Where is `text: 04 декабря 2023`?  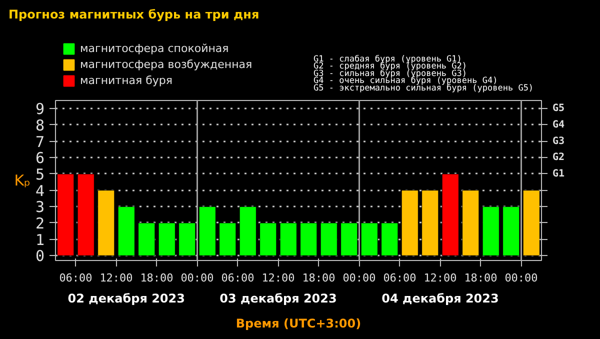
text: 04 декабря 2023 is located at coordinates (440, 299).